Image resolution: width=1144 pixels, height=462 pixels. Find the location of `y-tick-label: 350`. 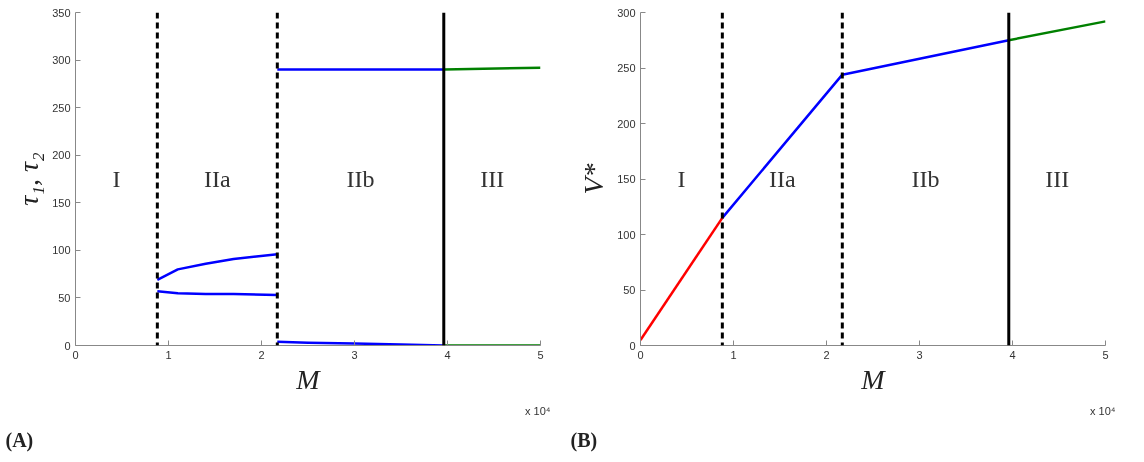

y-tick-label: 350 is located at coordinates (61, 12).